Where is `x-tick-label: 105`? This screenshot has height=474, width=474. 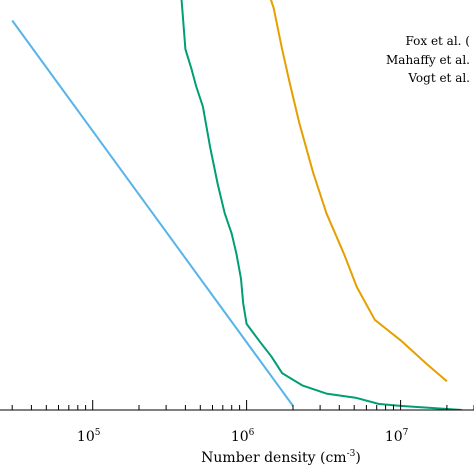
x-tick-label: 105 is located at coordinates (89, 436).